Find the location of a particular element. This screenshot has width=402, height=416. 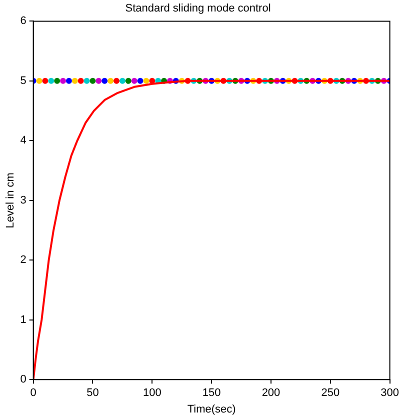

chart-title: Standard sliding mode control is located at coordinates (198, 8).